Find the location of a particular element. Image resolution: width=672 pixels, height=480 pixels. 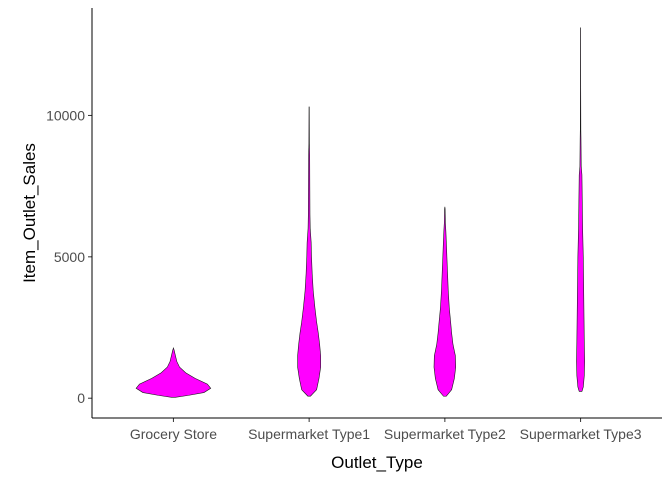

y-axis-title: Item_Outlet_Sales is located at coordinates (29, 213).